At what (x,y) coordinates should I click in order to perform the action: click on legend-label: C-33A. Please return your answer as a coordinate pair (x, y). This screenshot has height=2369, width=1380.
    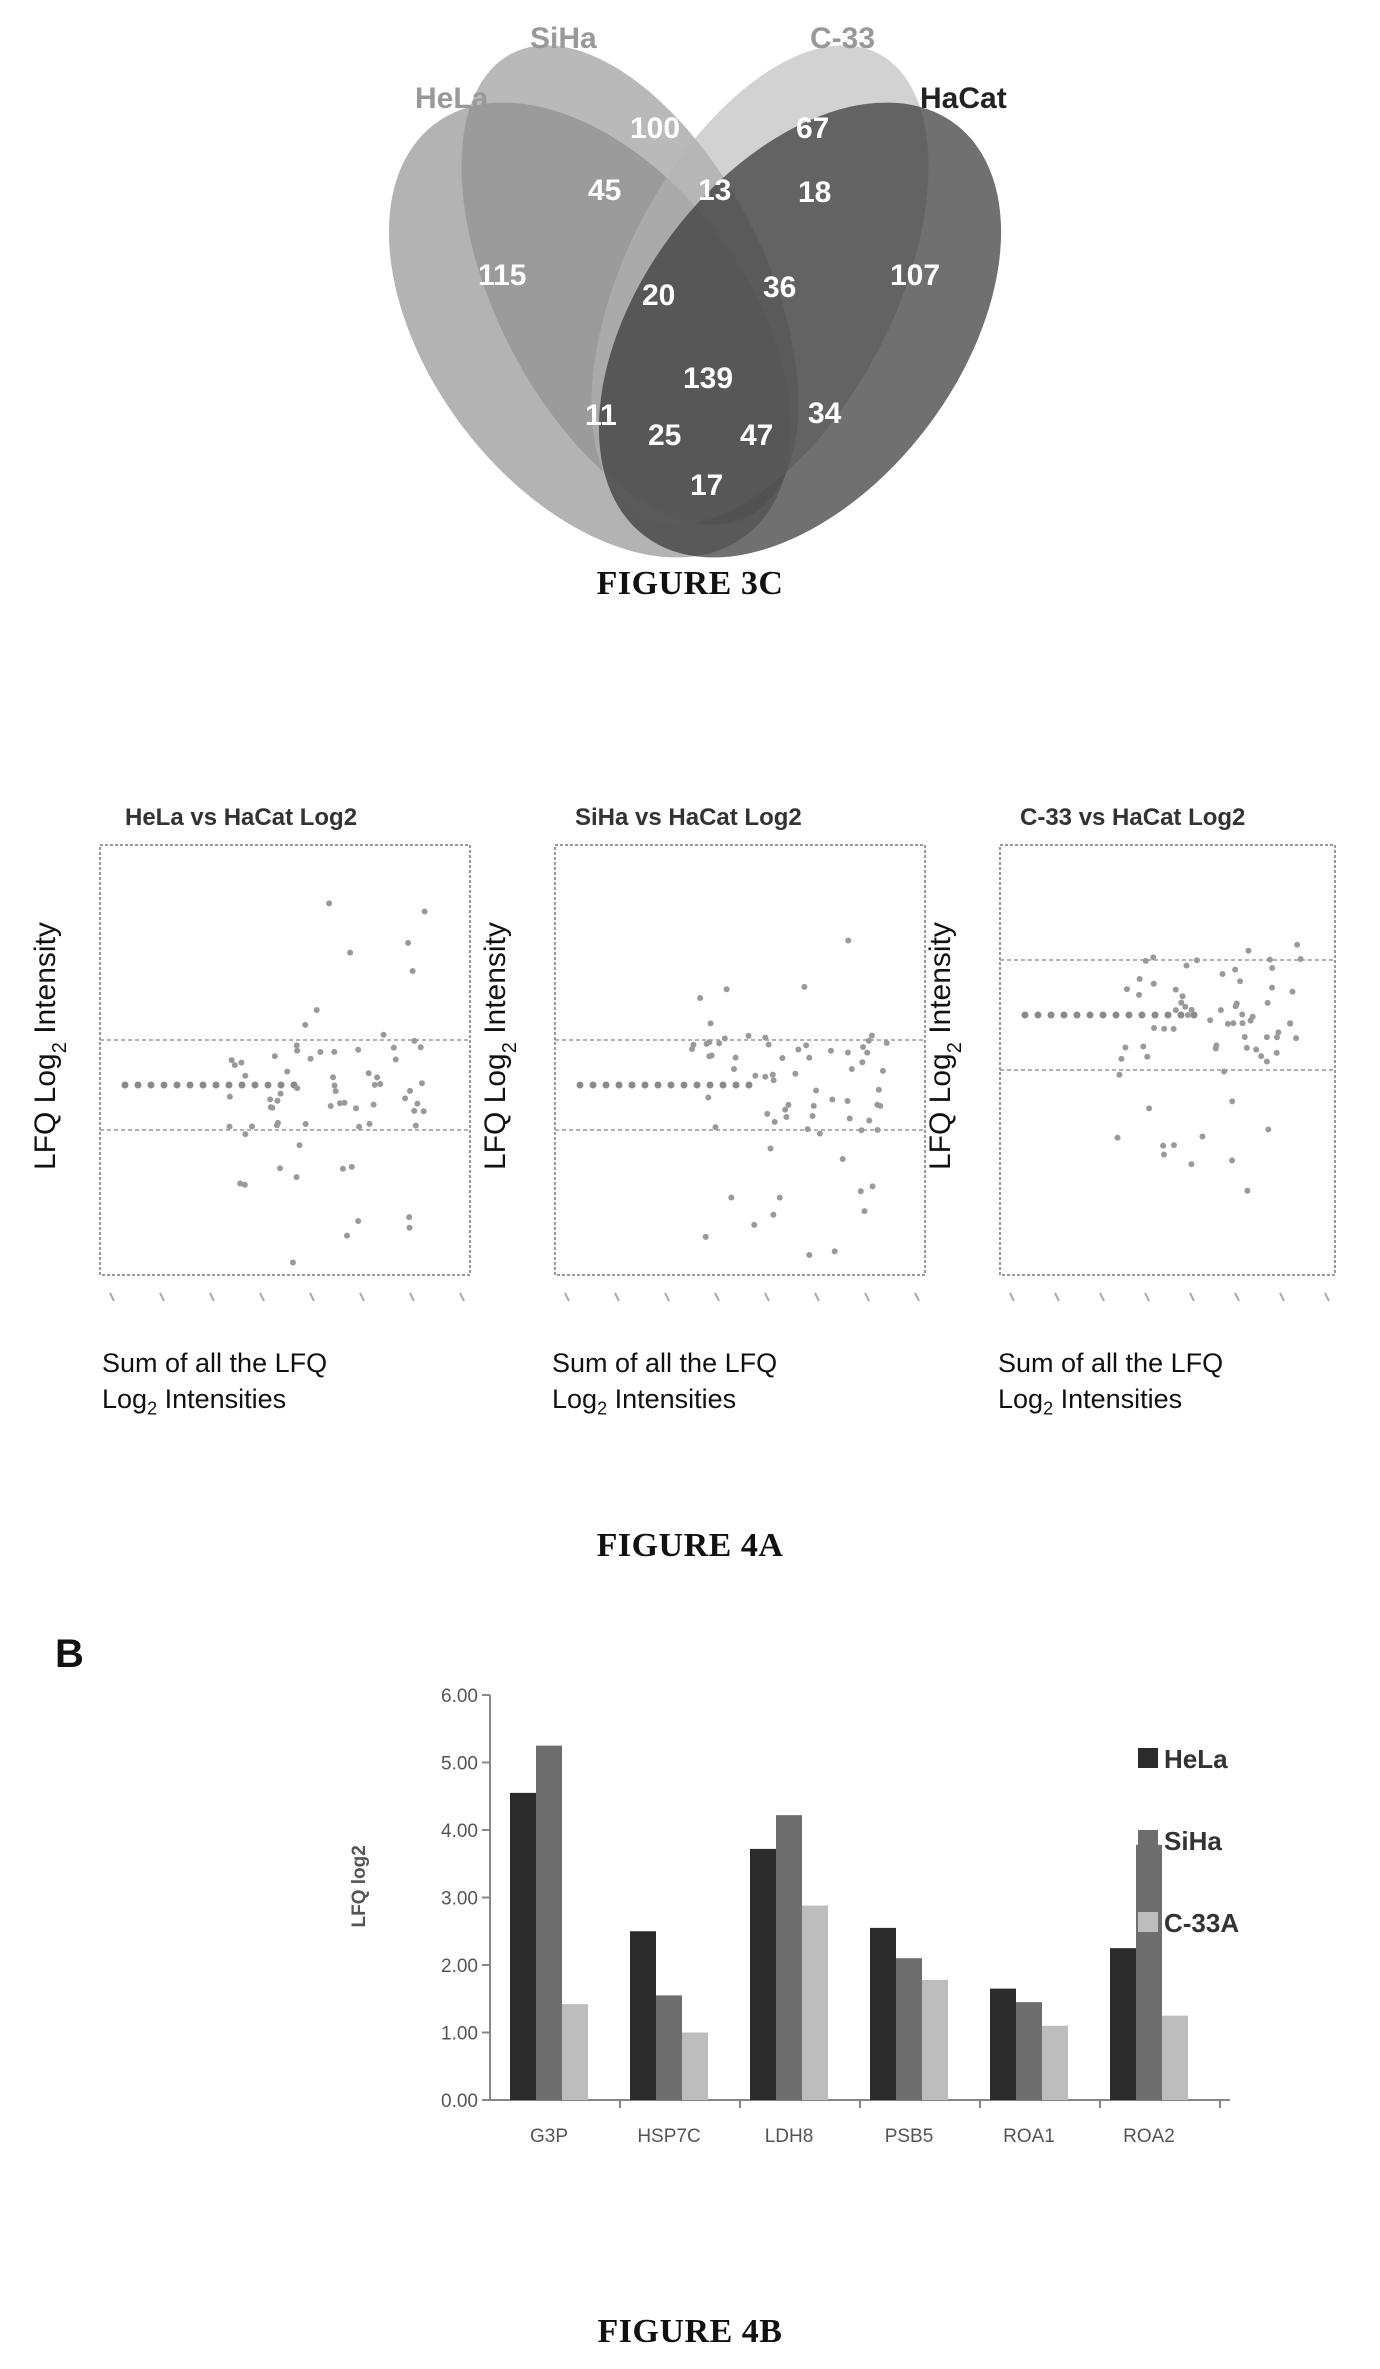
    Looking at the image, I should click on (1201, 1923).